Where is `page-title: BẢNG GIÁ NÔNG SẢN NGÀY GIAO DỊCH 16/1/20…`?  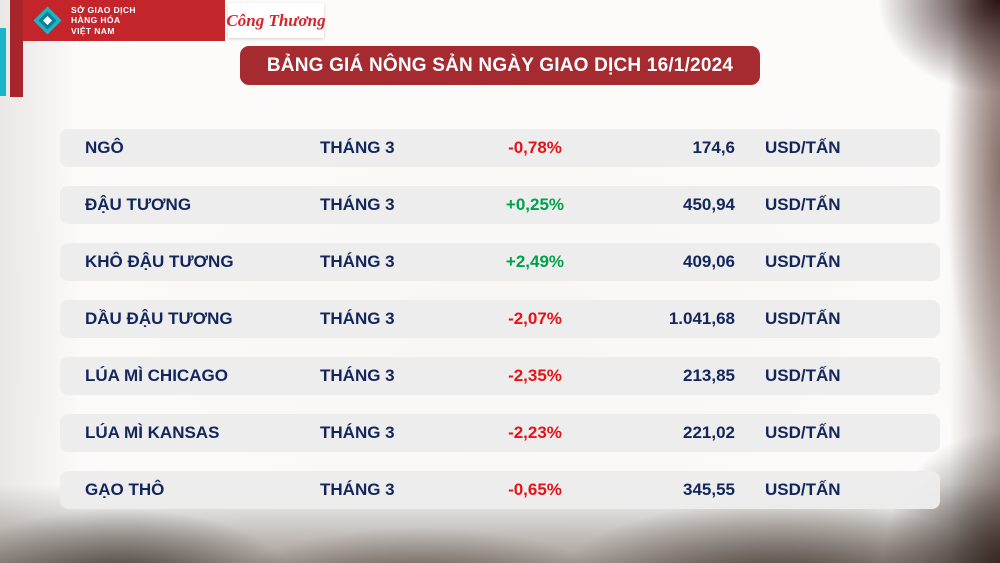
page-title: BẢNG GIÁ NÔNG SẢN NGÀY GIAO DỊCH 16/1/20… is located at coordinates (500, 65).